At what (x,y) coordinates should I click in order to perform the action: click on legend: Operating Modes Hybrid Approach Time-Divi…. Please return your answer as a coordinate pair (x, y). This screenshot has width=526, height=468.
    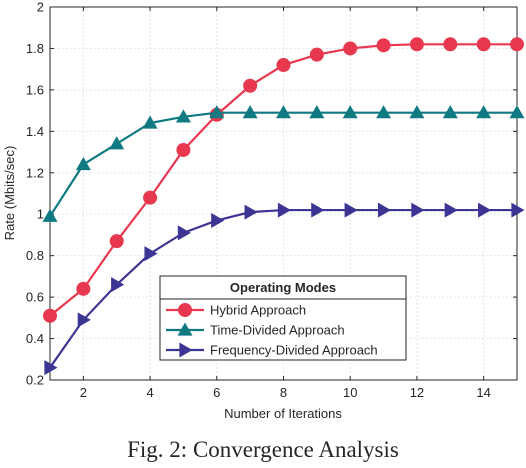
    Looking at the image, I should click on (283, 318).